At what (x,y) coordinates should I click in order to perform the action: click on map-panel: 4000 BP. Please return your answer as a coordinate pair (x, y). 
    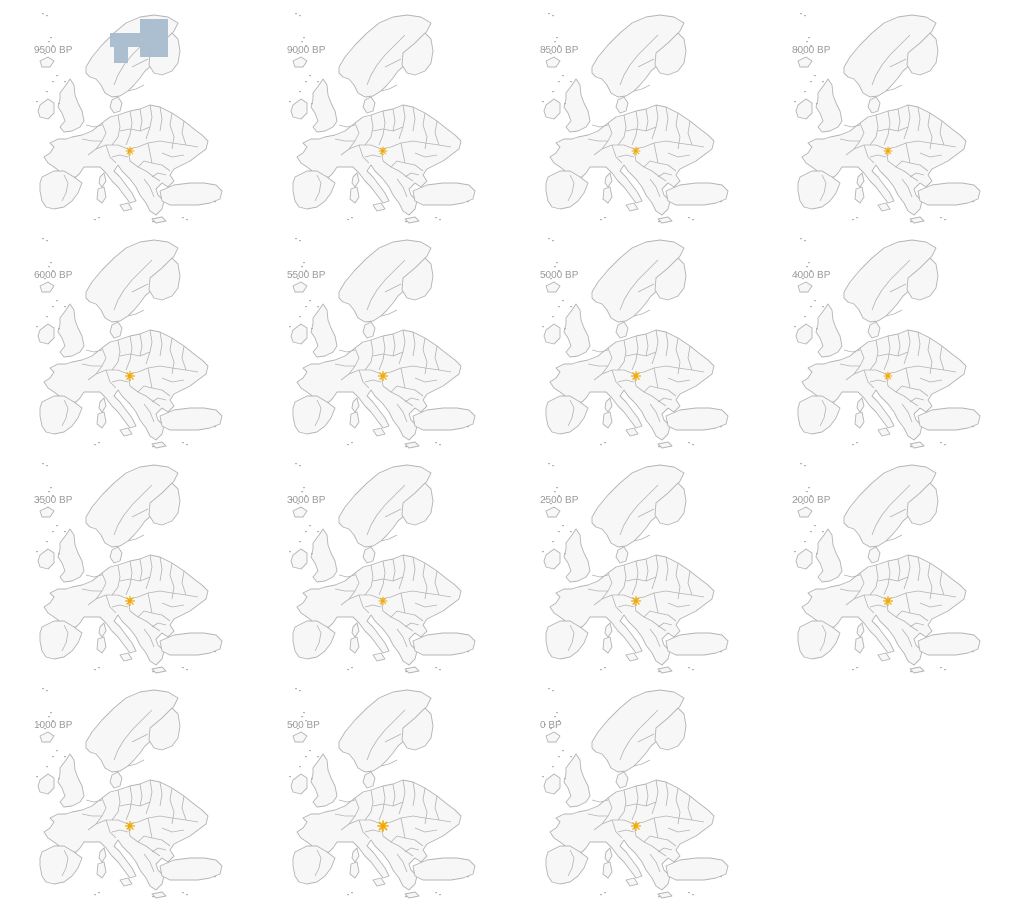
    Looking at the image, I should click on (880, 339).